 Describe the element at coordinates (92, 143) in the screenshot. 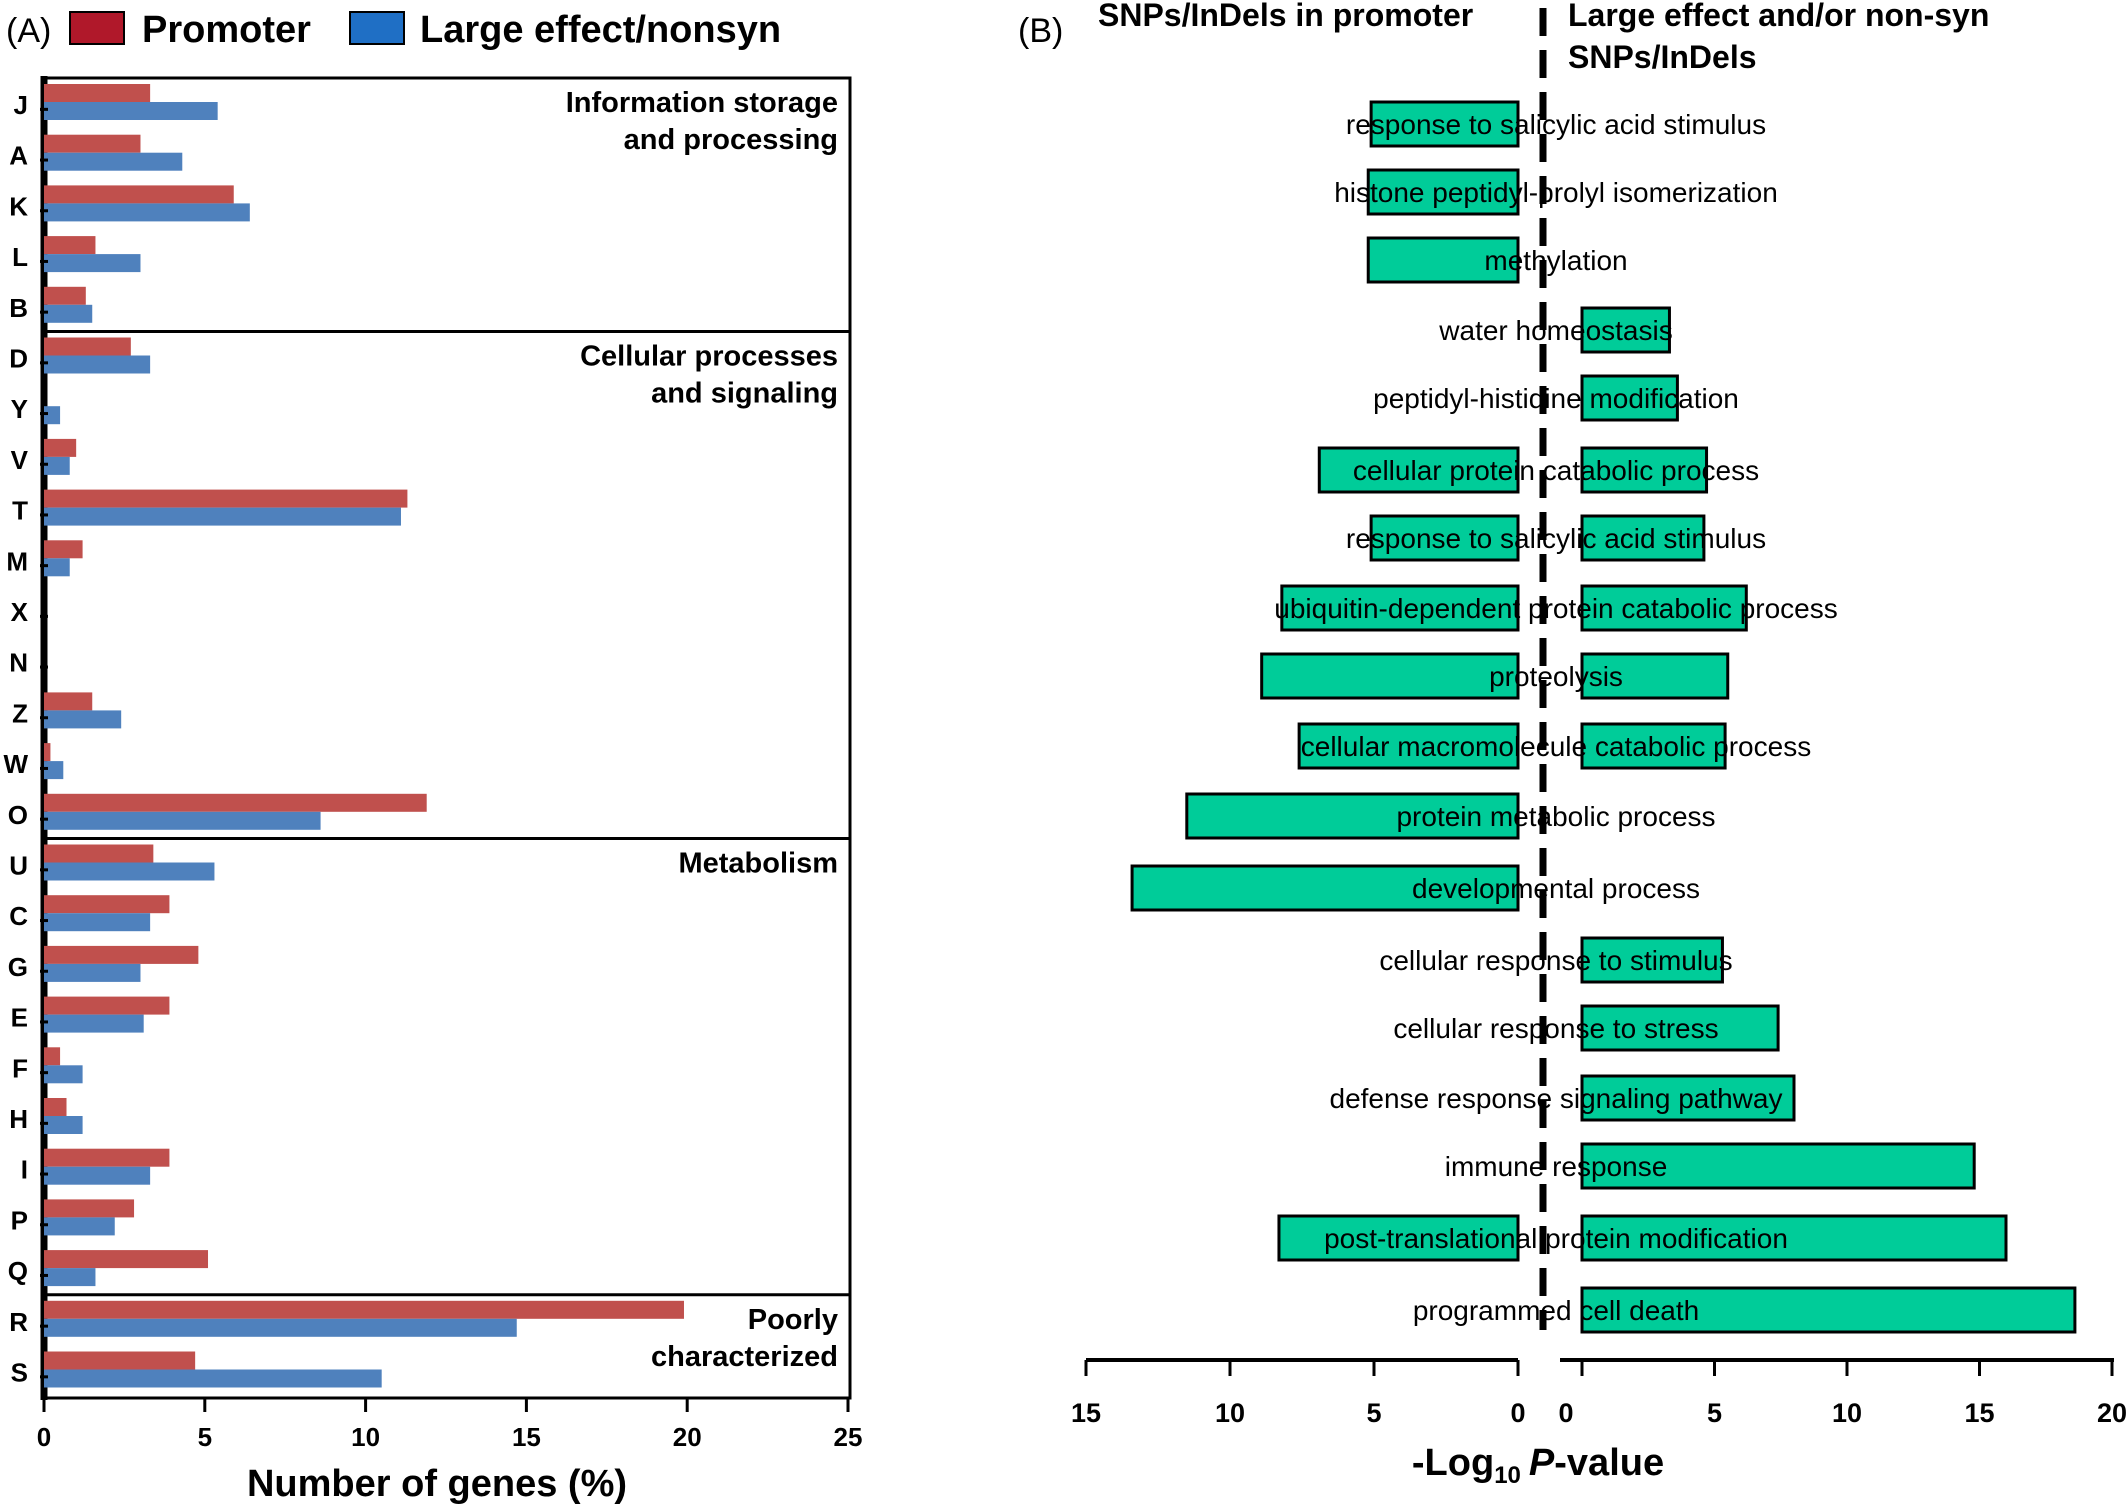

I see `bar-A-promoter` at that location.